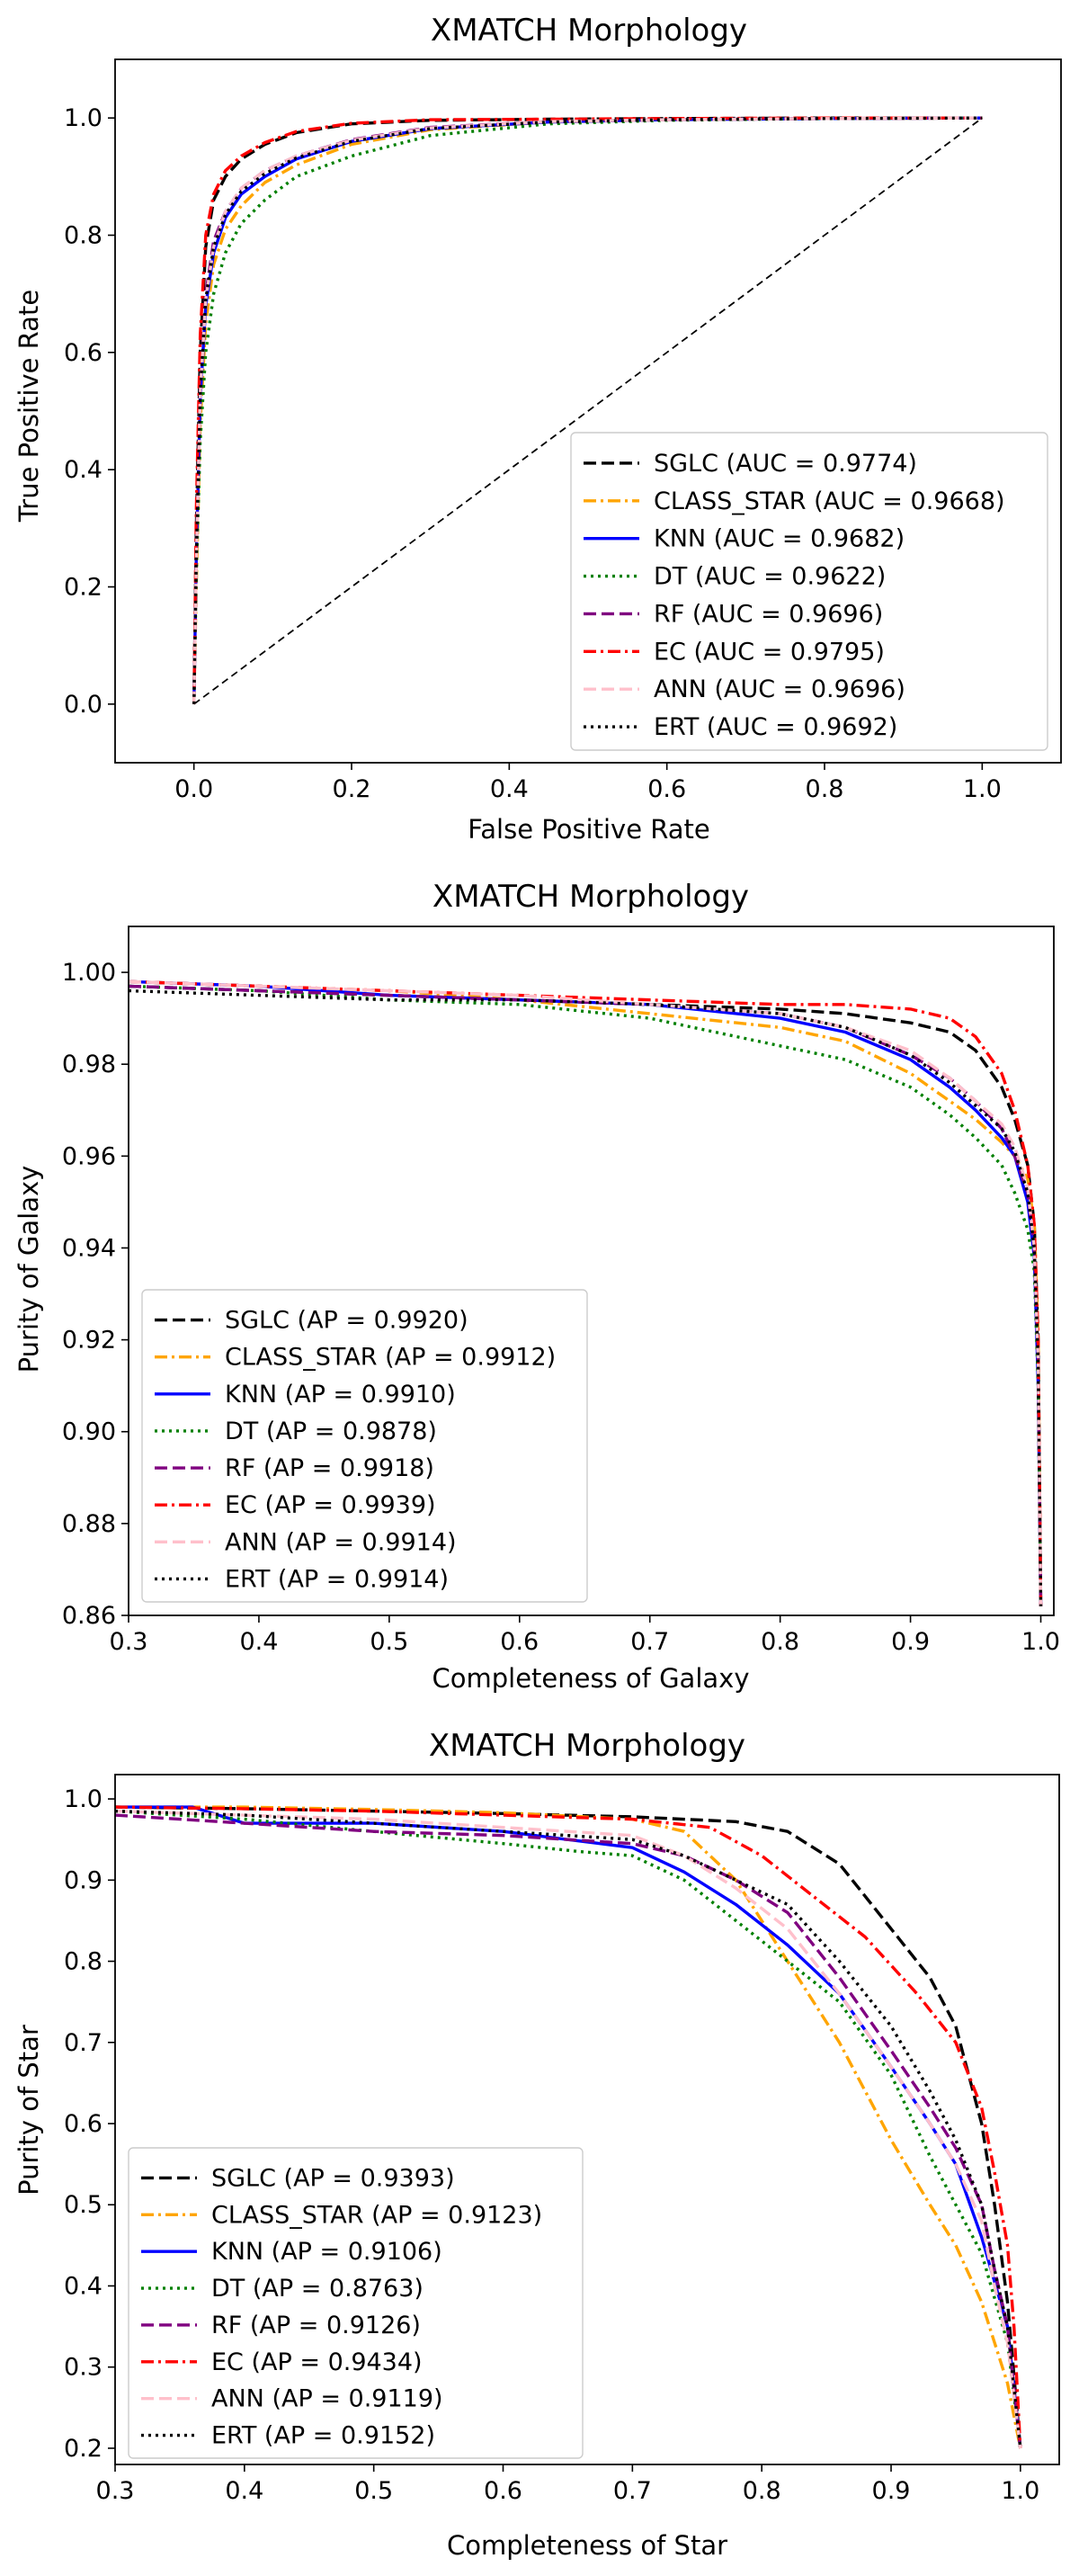 The height and width of the screenshot is (2576, 1079). Describe the element at coordinates (519, 1642) in the screenshot. I see `galaxy-pr-xtick-label: 0.6` at that location.